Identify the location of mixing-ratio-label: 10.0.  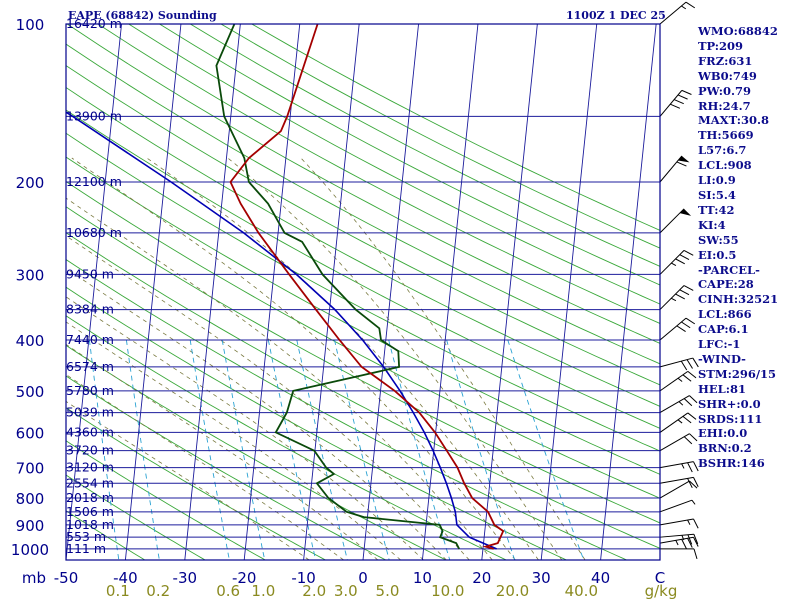
(447, 591).